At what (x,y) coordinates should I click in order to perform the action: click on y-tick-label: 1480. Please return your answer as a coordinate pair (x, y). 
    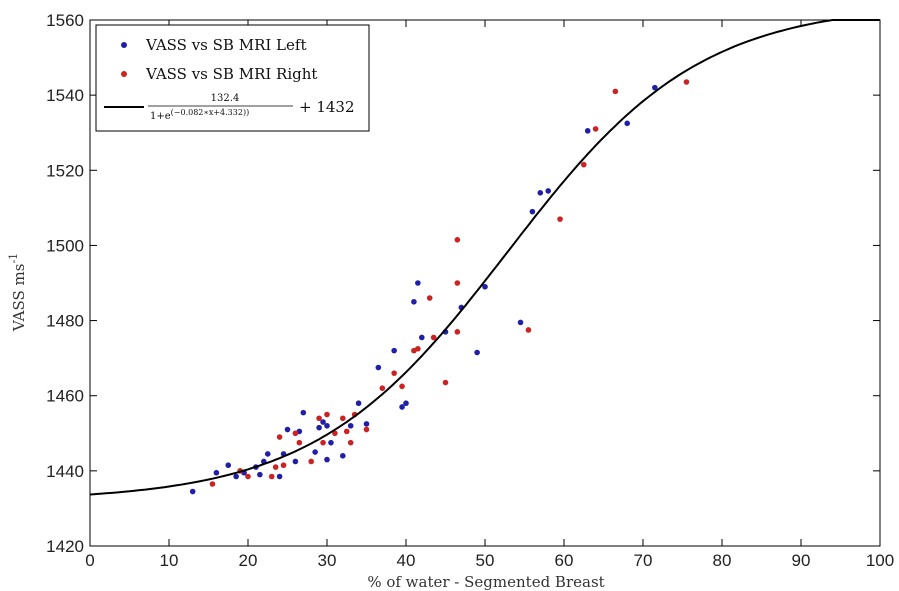
    Looking at the image, I should click on (65, 321).